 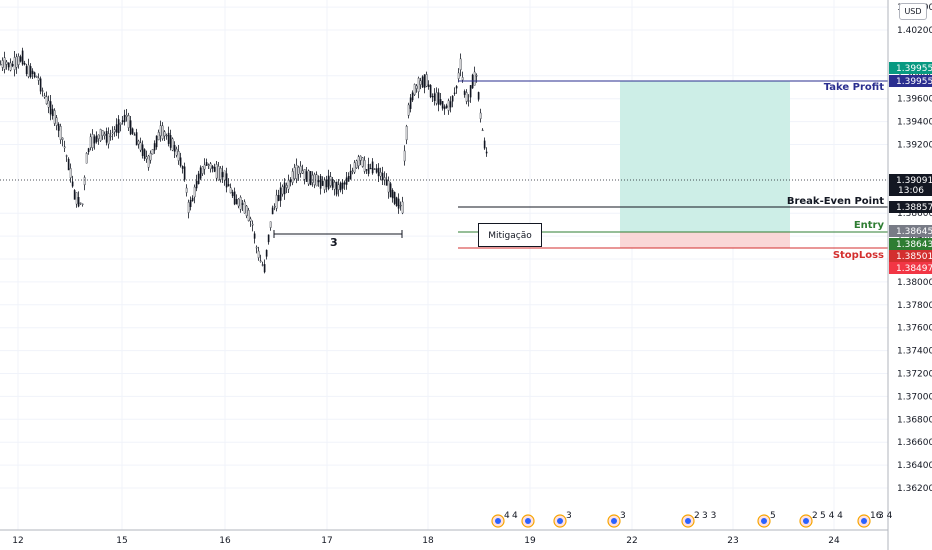 I want to click on time-tick-label: 17, so click(x=326, y=541).